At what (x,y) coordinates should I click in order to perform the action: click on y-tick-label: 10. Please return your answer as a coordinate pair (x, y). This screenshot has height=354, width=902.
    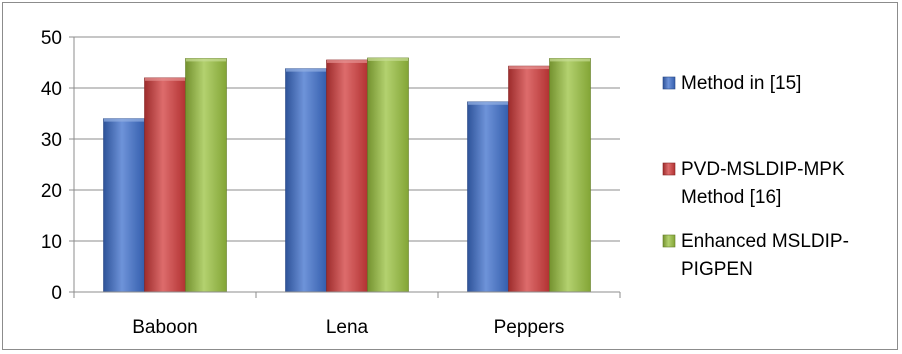
    Looking at the image, I should click on (51, 242).